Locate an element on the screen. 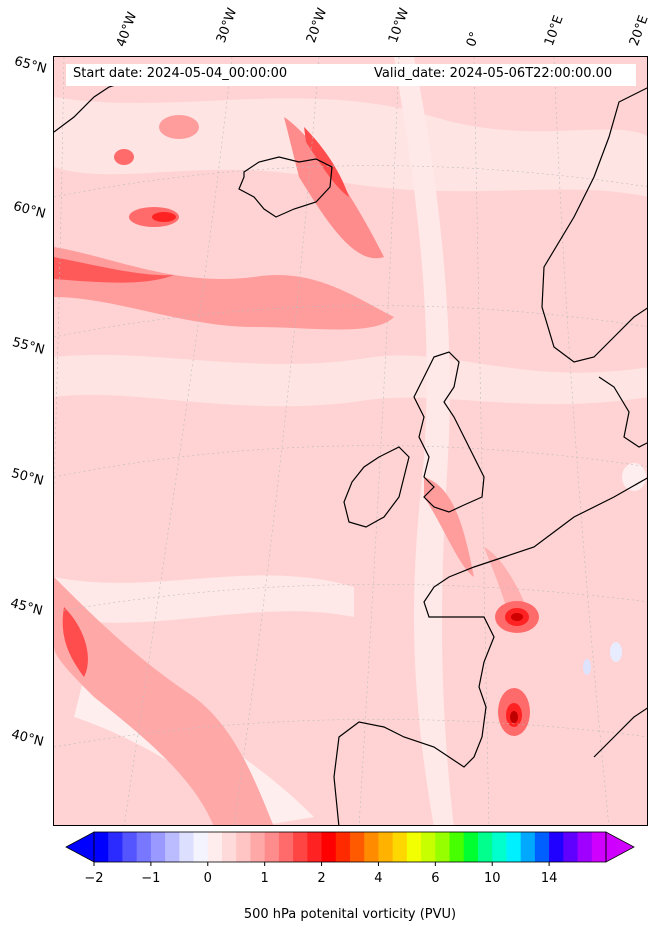 The width and height of the screenshot is (659, 936). lon-label-20e: 20°E is located at coordinates (639, 31).